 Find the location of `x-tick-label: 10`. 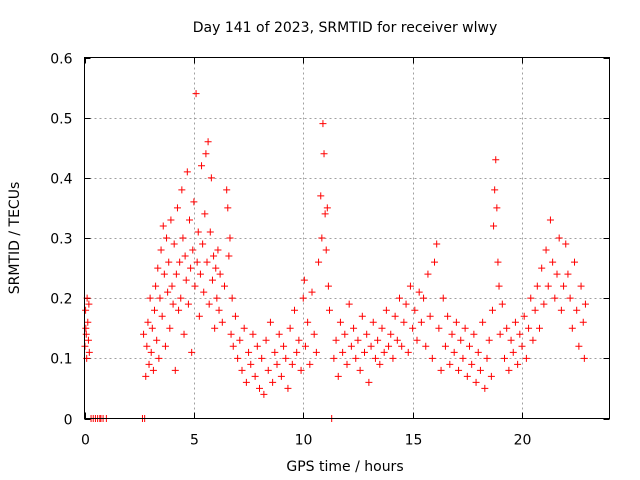

x-tick-label: 10 is located at coordinates (304, 441).